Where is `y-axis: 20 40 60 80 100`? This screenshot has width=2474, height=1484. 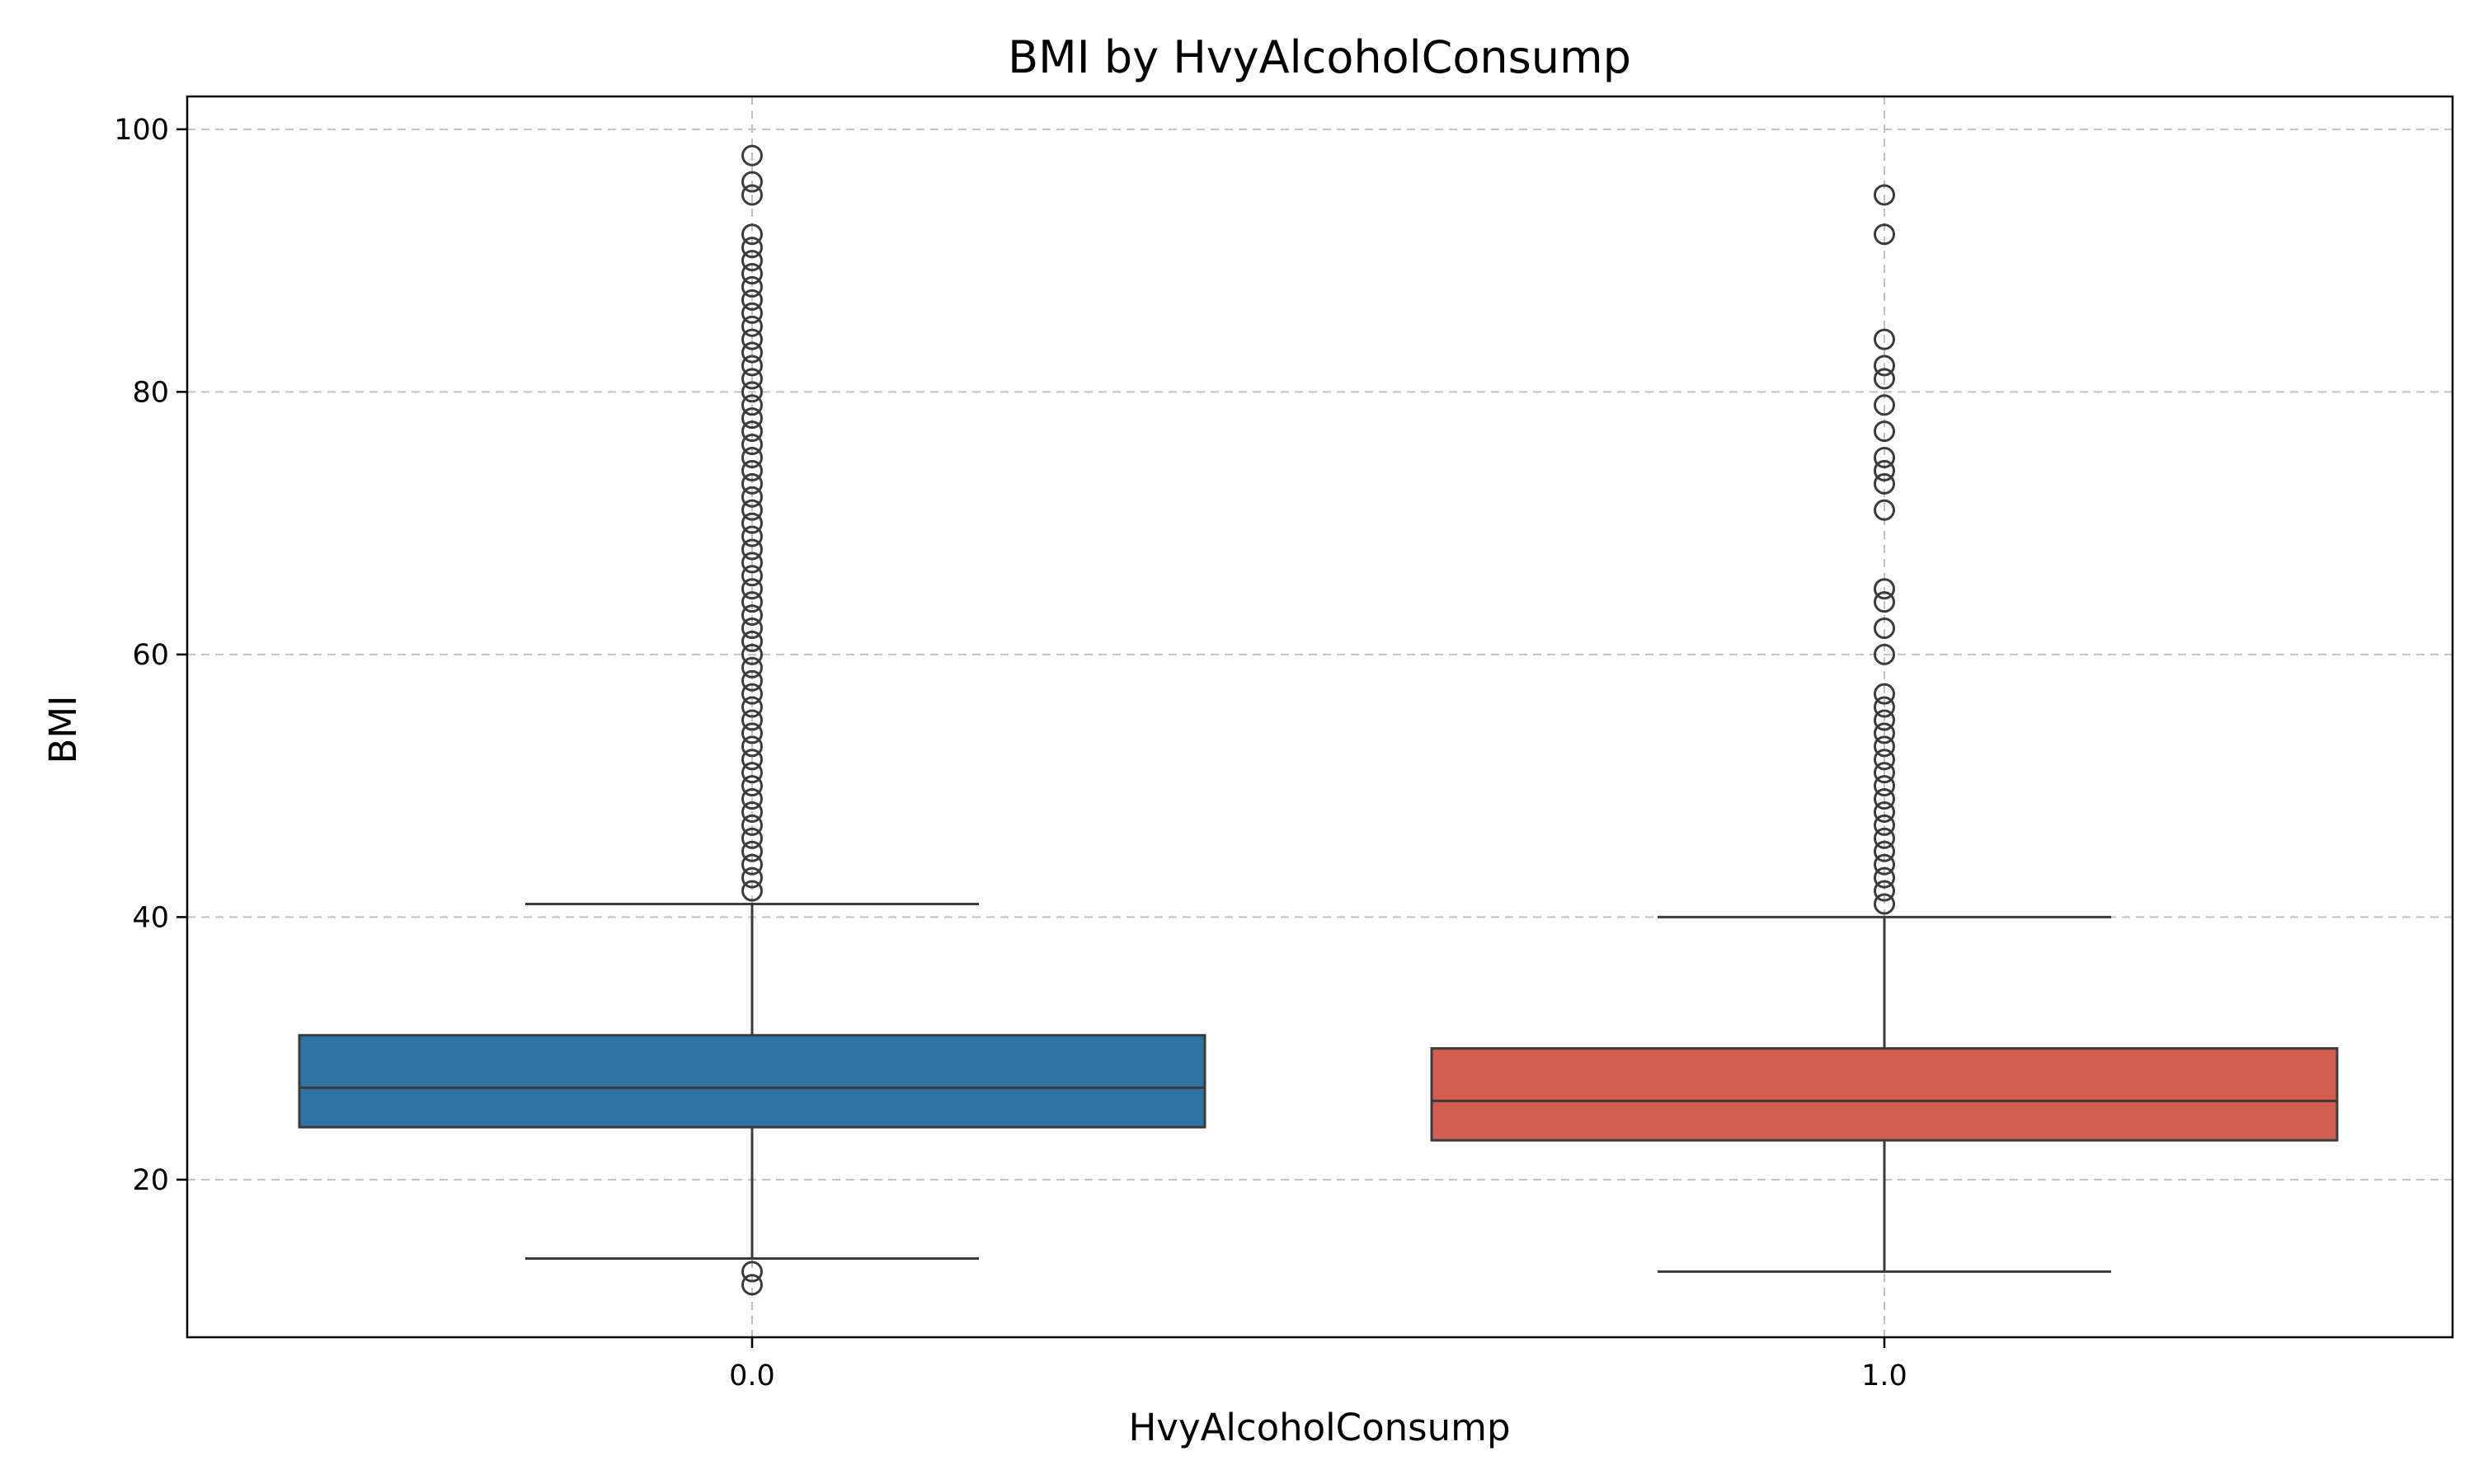
y-axis: 20 40 60 80 100 is located at coordinates (150, 655).